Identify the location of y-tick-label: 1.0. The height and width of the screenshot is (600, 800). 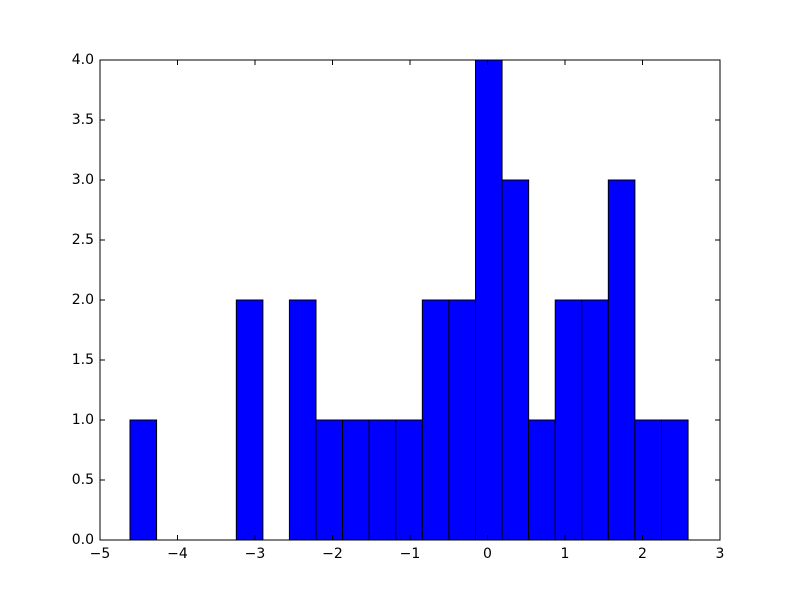
(83, 420).